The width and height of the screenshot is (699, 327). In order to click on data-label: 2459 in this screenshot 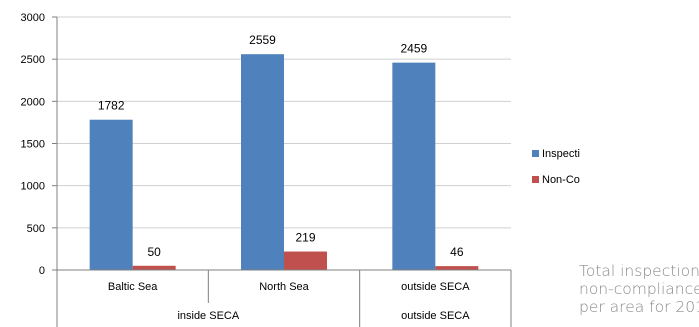, I will do `click(413, 49)`.